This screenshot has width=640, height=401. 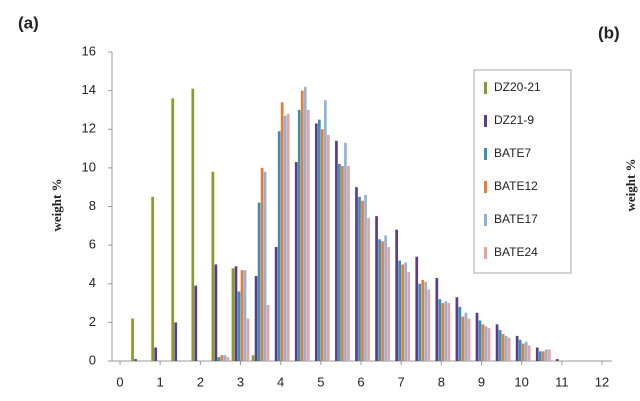 I want to click on legend-label: BATE7, so click(x=512, y=153).